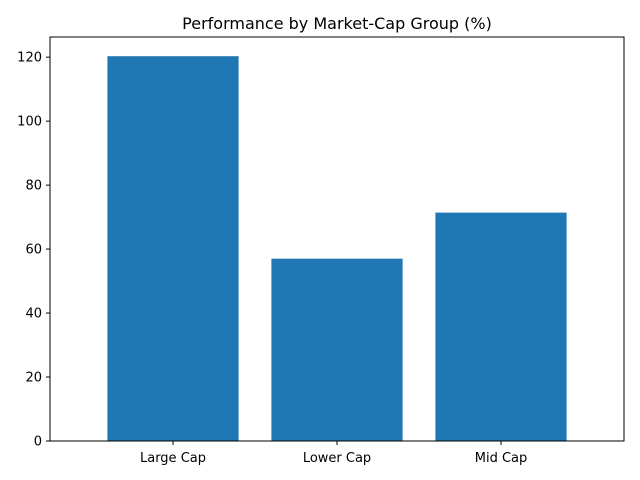 This screenshot has width=640, height=480. Describe the element at coordinates (33, 186) in the screenshot. I see `y-tick-label: 80` at that location.